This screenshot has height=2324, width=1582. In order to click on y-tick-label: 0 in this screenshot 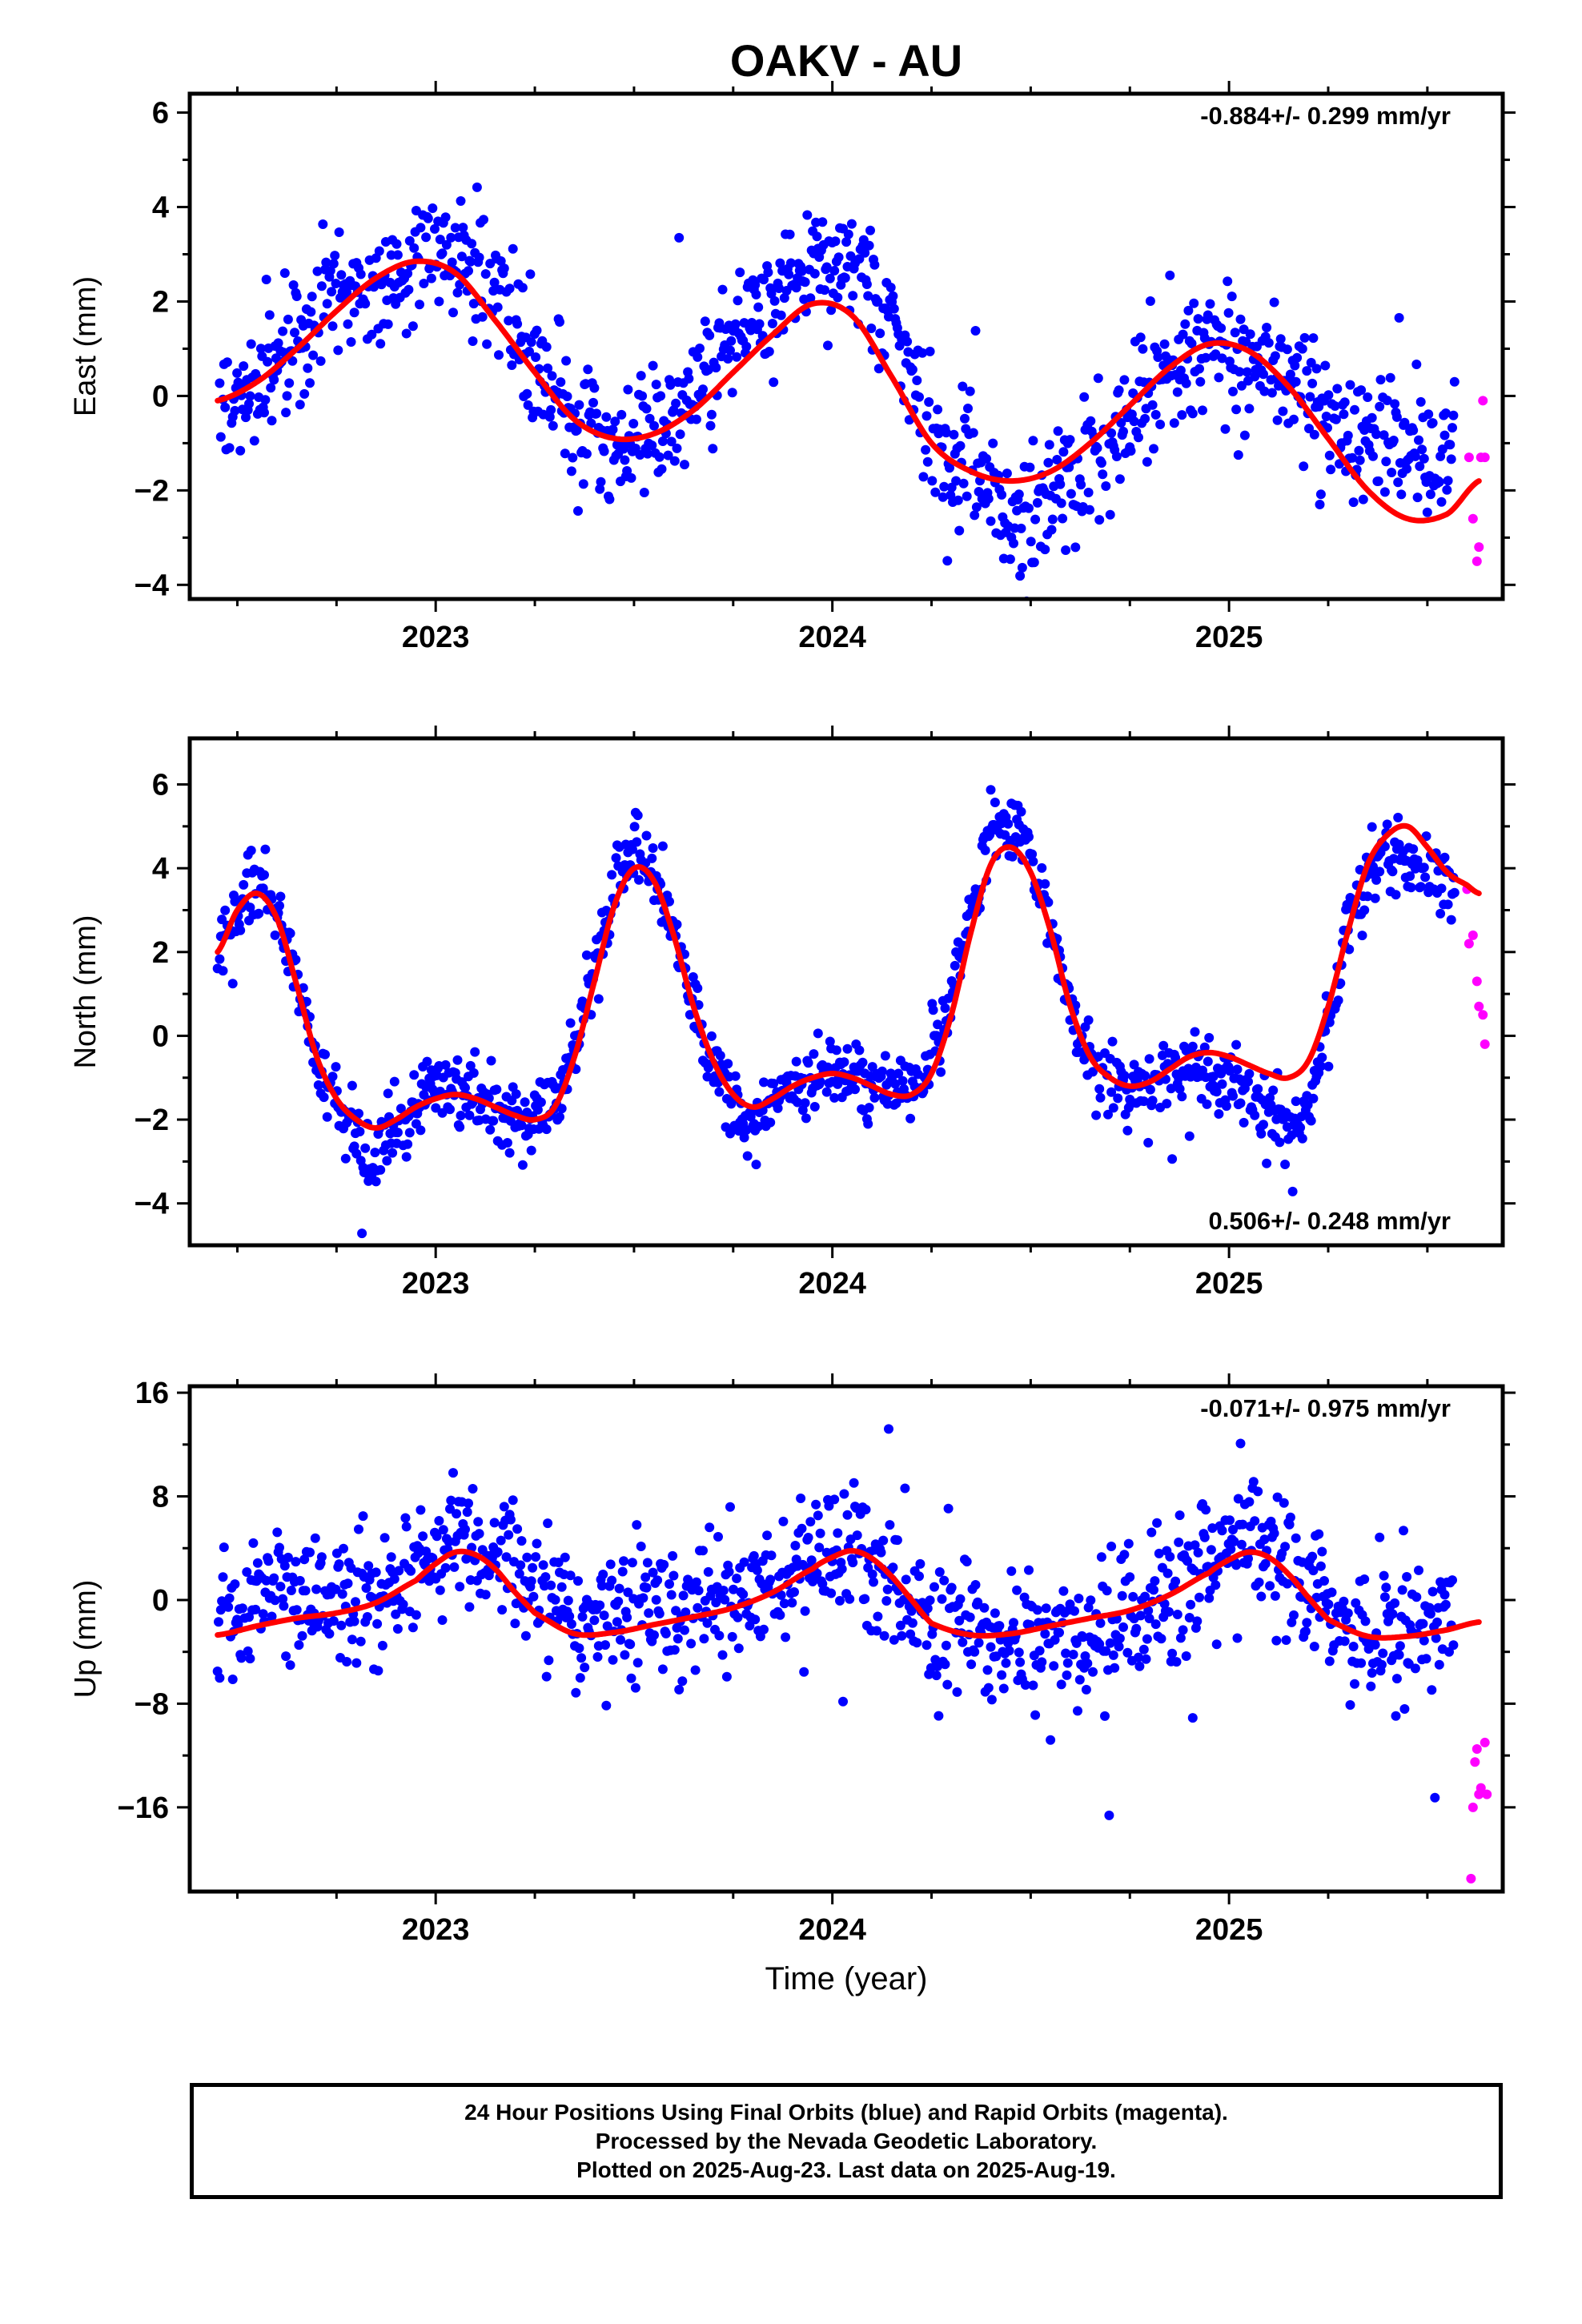, I will do `click(161, 1036)`.